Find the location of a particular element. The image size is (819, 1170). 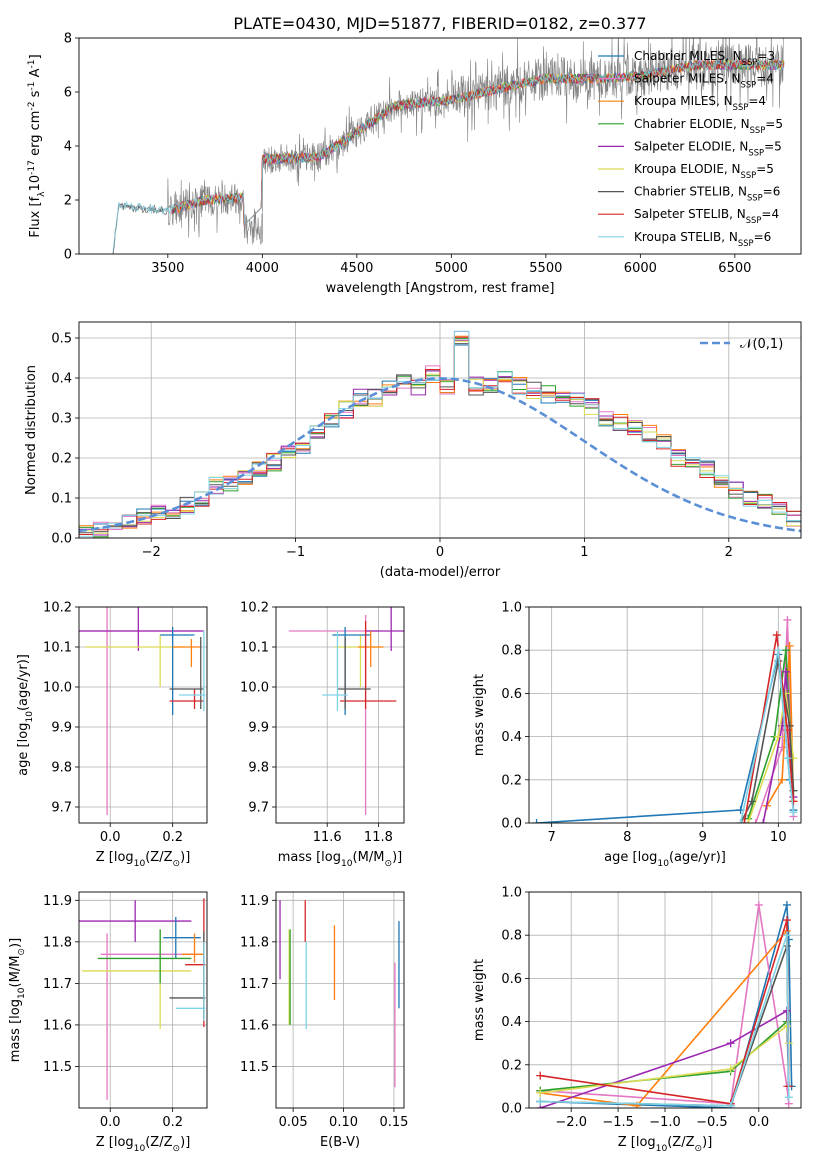

legend-label-normal: 𝒩(0,1) is located at coordinates (761, 344).